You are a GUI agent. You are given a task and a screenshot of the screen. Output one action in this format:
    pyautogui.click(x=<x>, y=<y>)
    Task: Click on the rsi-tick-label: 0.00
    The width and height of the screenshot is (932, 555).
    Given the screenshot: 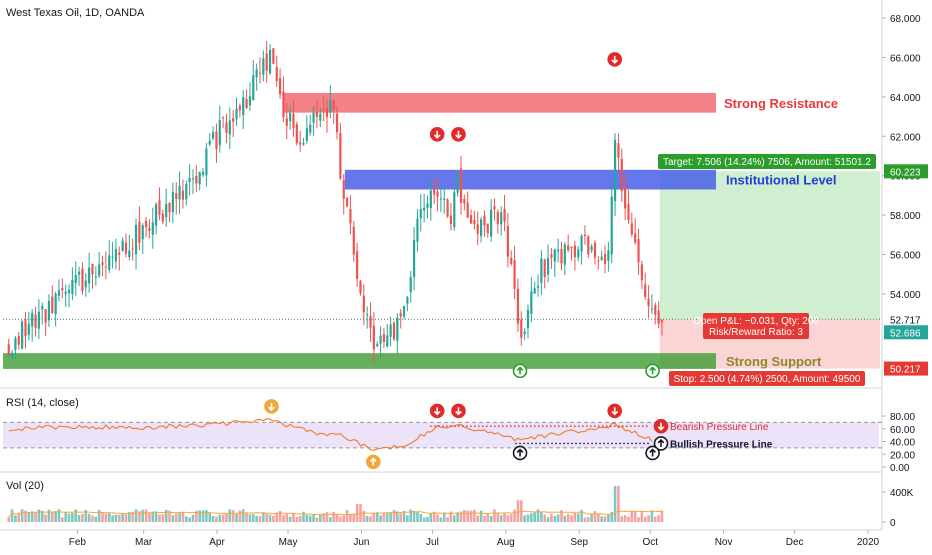 What is the action you would take?
    pyautogui.click(x=900, y=468)
    